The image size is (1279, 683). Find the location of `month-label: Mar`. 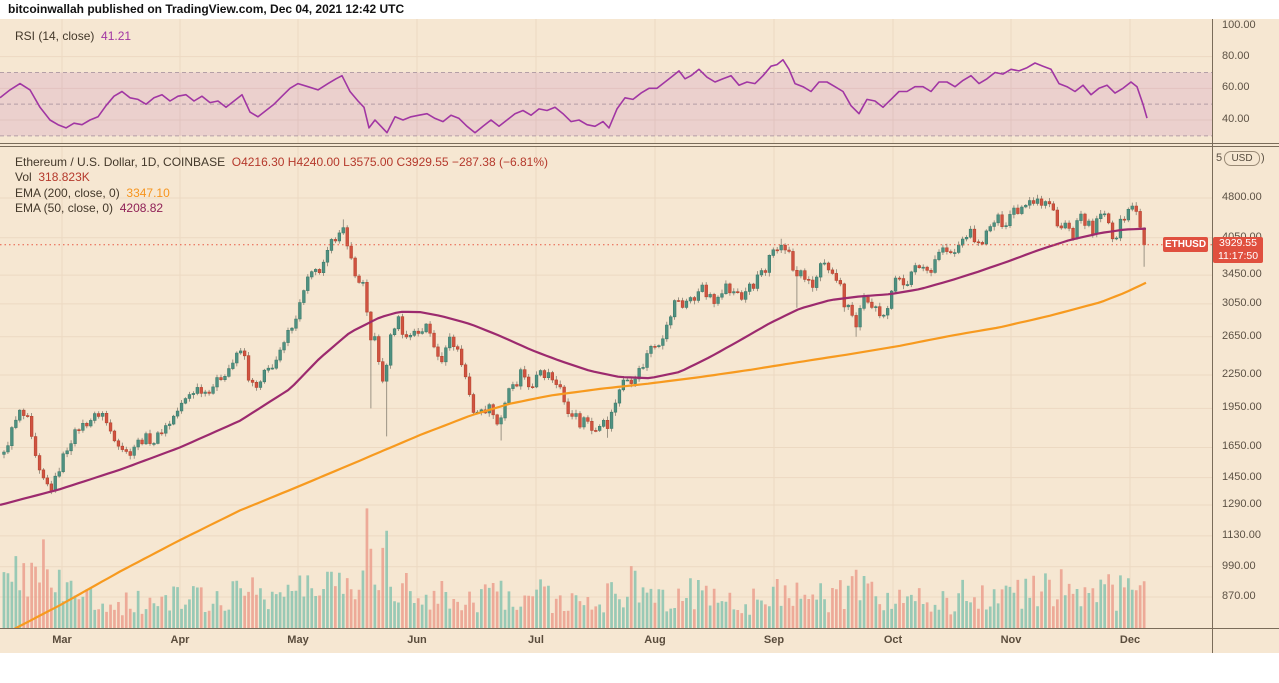

month-label: Mar is located at coordinates (62, 640).